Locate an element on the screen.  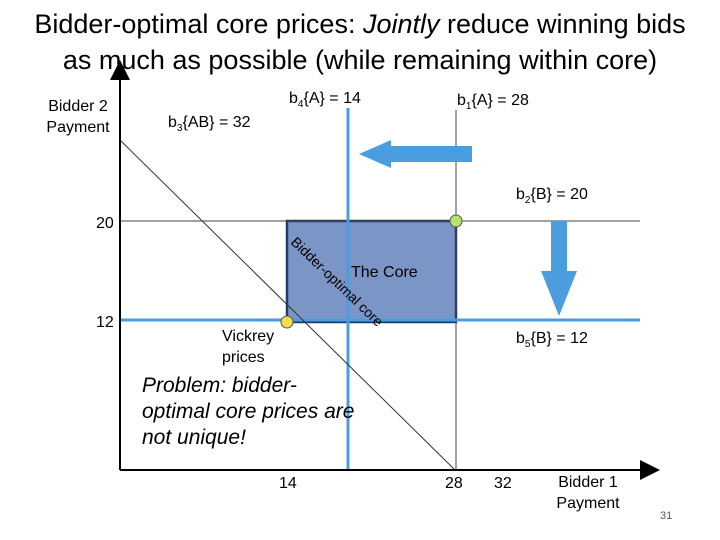
core-label: The Core is located at coordinates (384, 272).